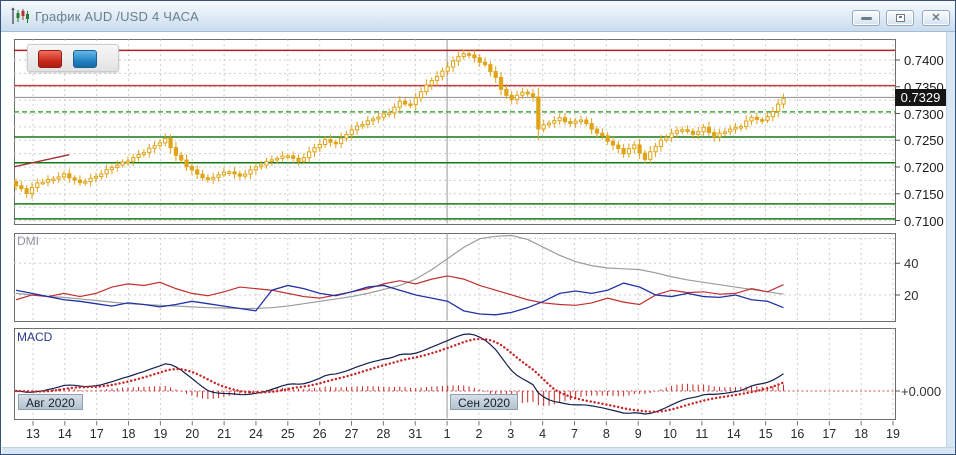 The image size is (956, 455). What do you see at coordinates (911, 295) in the screenshot?
I see `dmi-axis-label: 20` at bounding box center [911, 295].